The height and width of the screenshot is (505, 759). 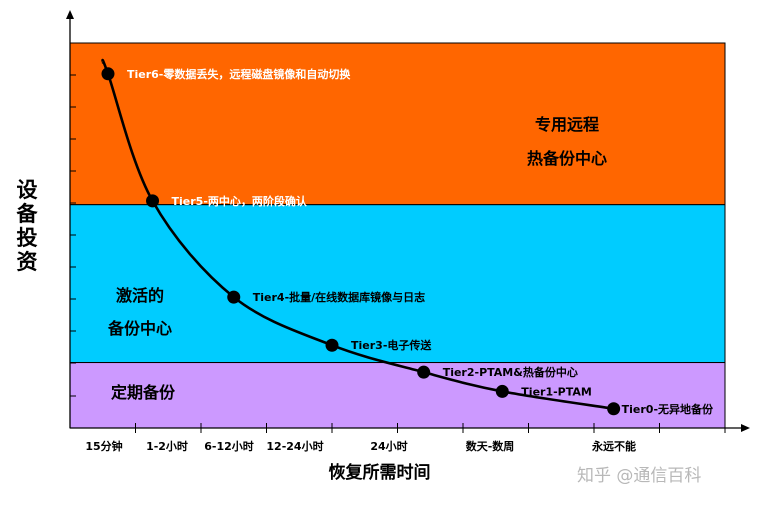 What do you see at coordinates (639, 476) in the screenshot?
I see `watermark: 知乎 @通信百科` at bounding box center [639, 476].